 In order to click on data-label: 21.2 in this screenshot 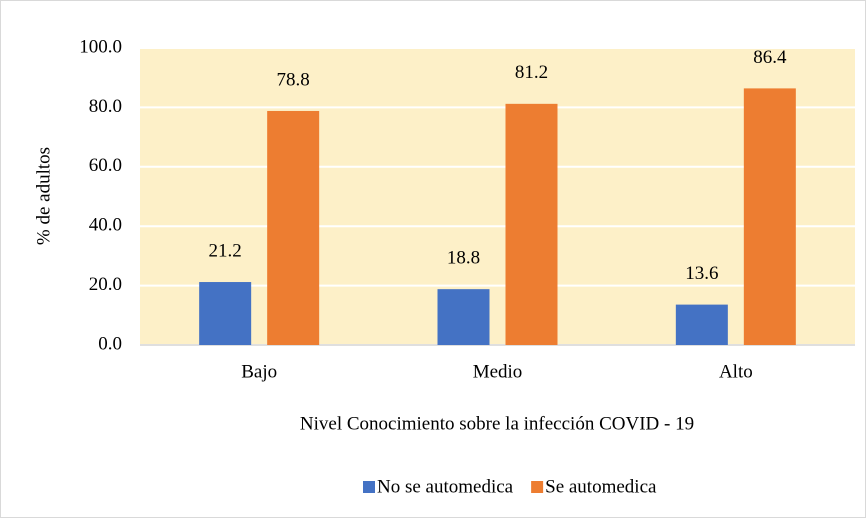, I will do `click(225, 250)`.